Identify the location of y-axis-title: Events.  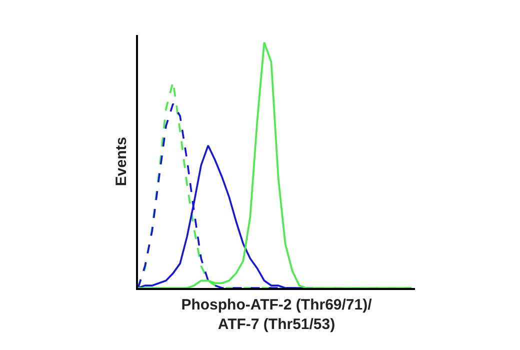
(121, 161).